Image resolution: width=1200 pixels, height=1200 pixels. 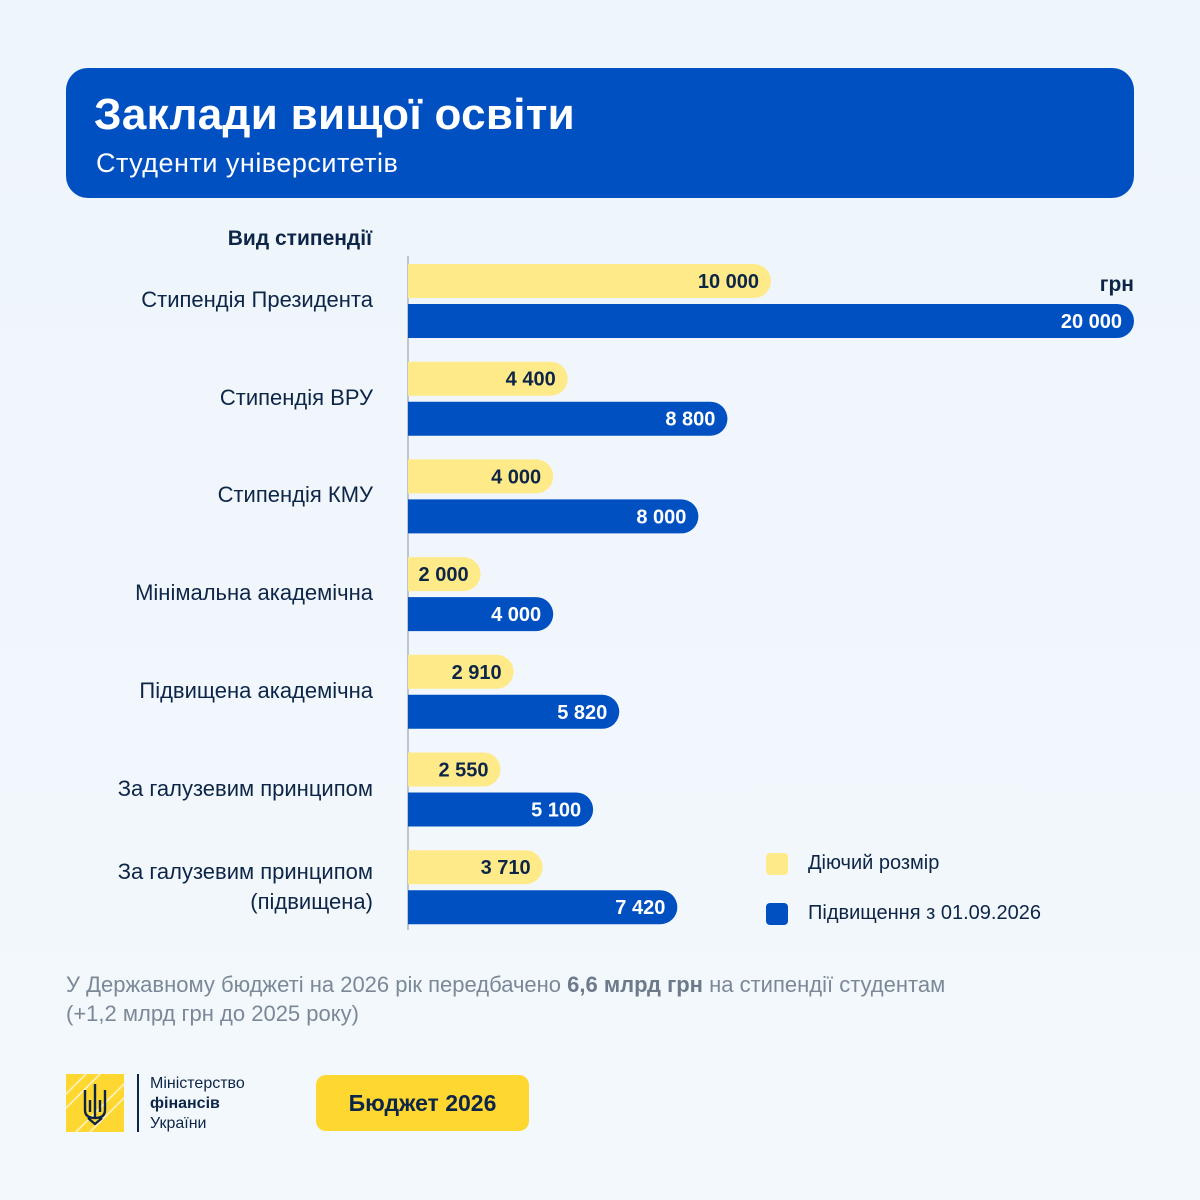 I want to click on data-label-current: 2 910, so click(x=477, y=673).